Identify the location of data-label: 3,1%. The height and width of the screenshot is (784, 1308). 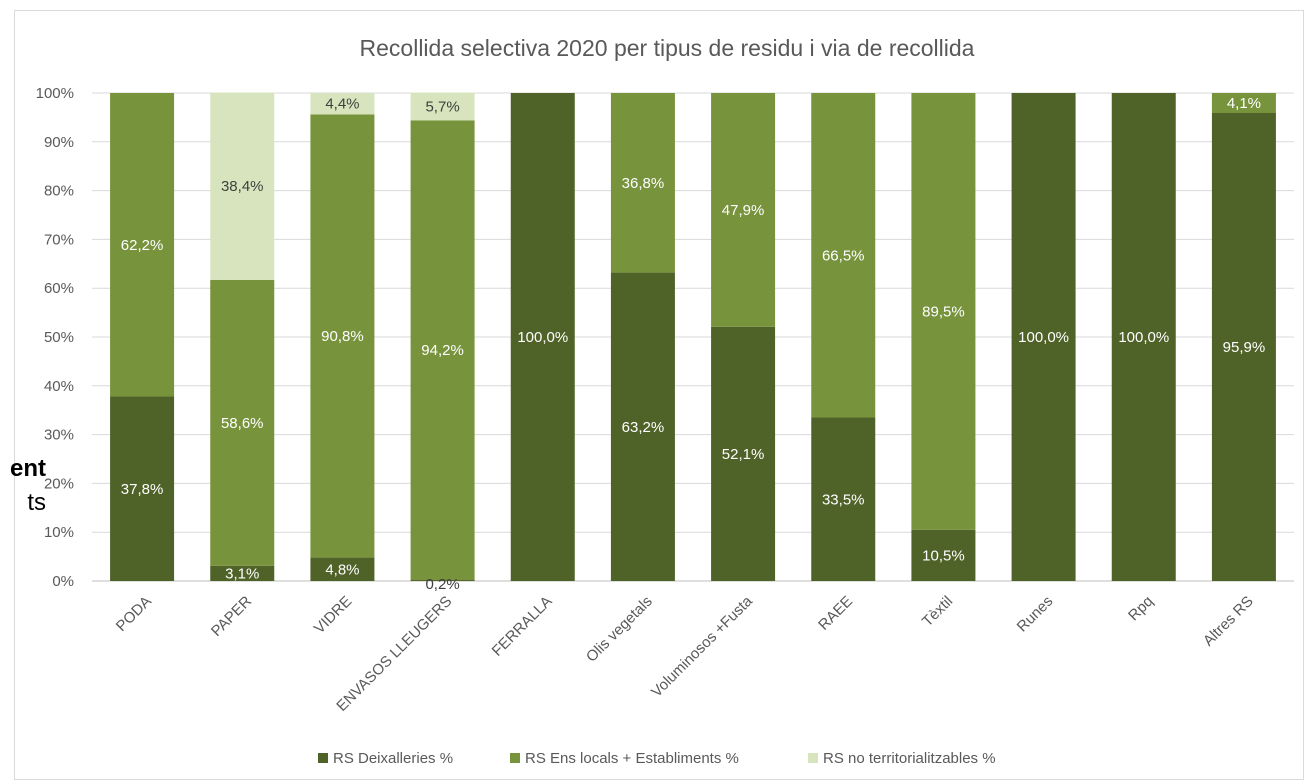
(242, 573).